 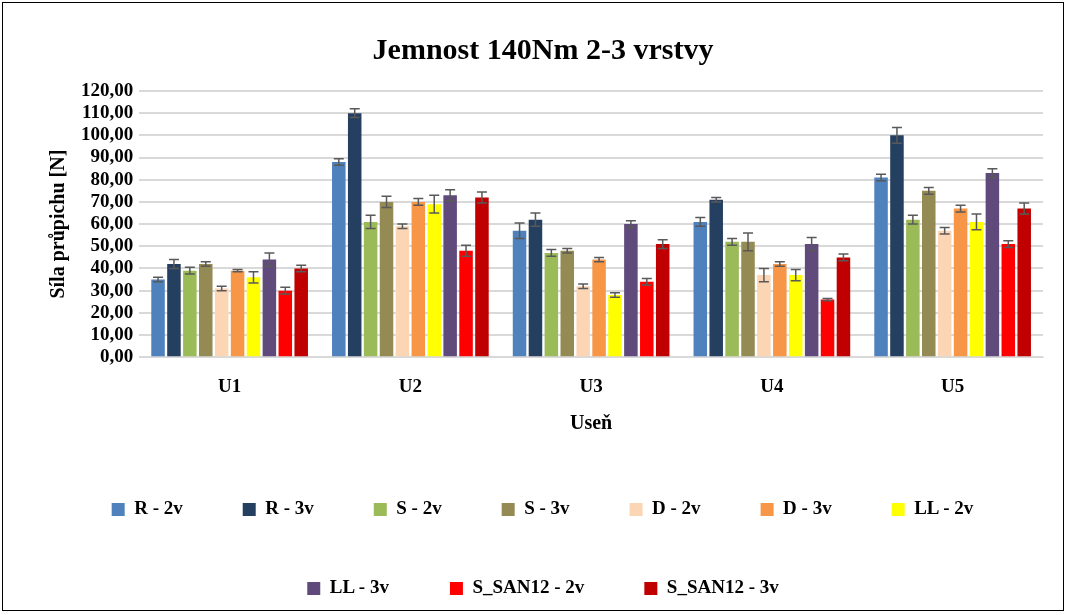 I want to click on y-tick-label: 0,00, so click(x=117, y=356).